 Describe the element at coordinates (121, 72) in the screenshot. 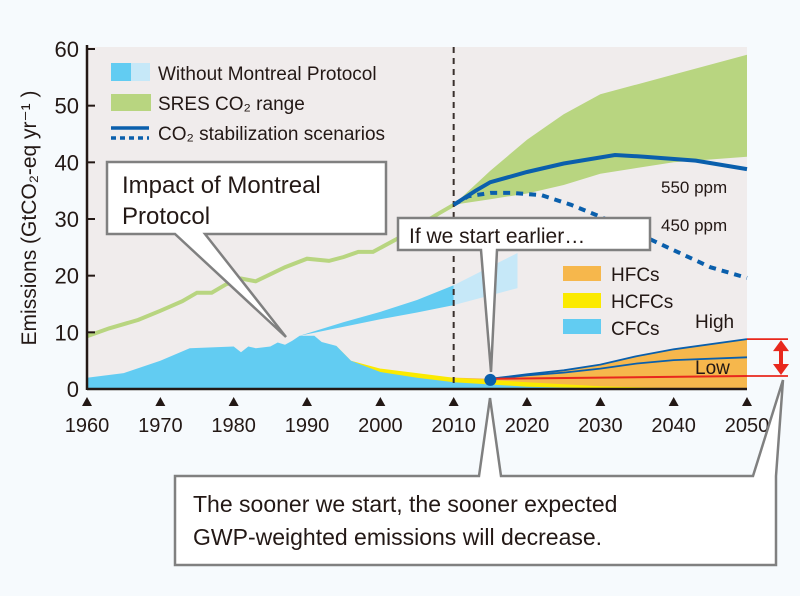

I see `legend-swatch-without-mp-dark` at that location.